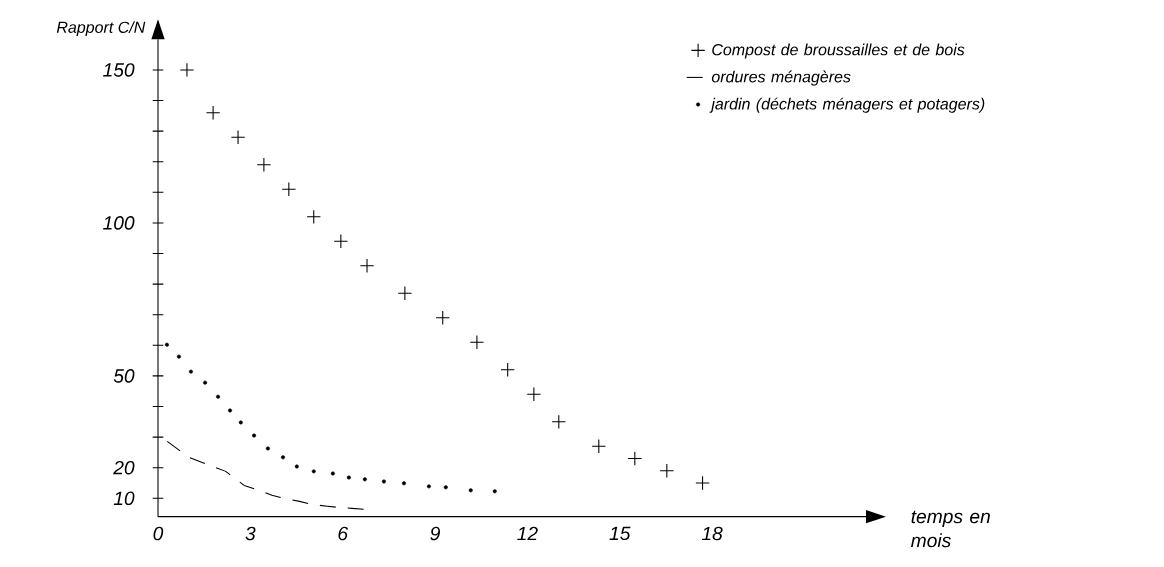 The image size is (1164, 567). What do you see at coordinates (712, 533) in the screenshot?
I see `x-tick-label: 18` at bounding box center [712, 533].